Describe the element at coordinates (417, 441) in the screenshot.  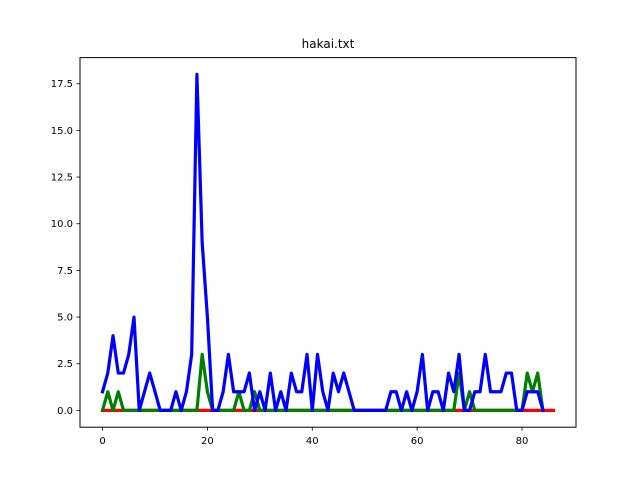
I see `x-tick-label: 60` at that location.